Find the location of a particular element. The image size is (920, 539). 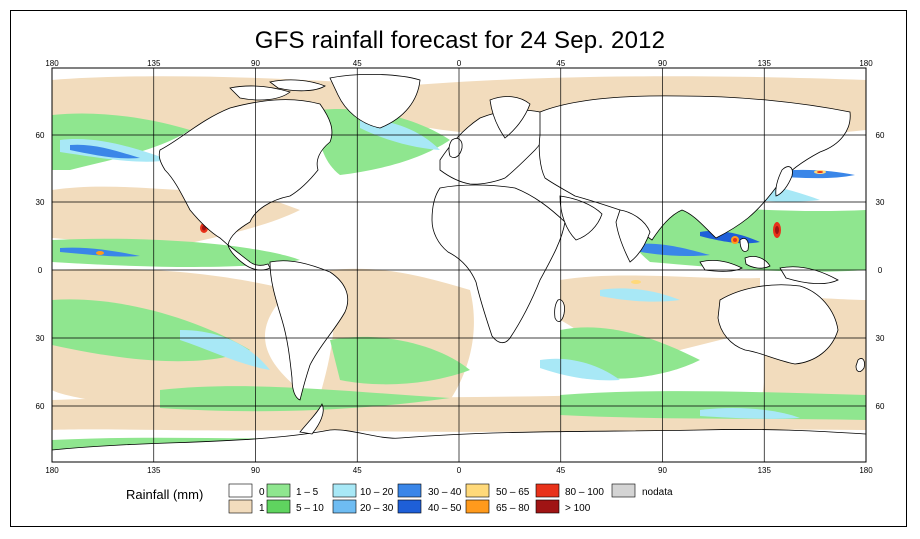

legend-label-0: 0 is located at coordinates (262, 492).